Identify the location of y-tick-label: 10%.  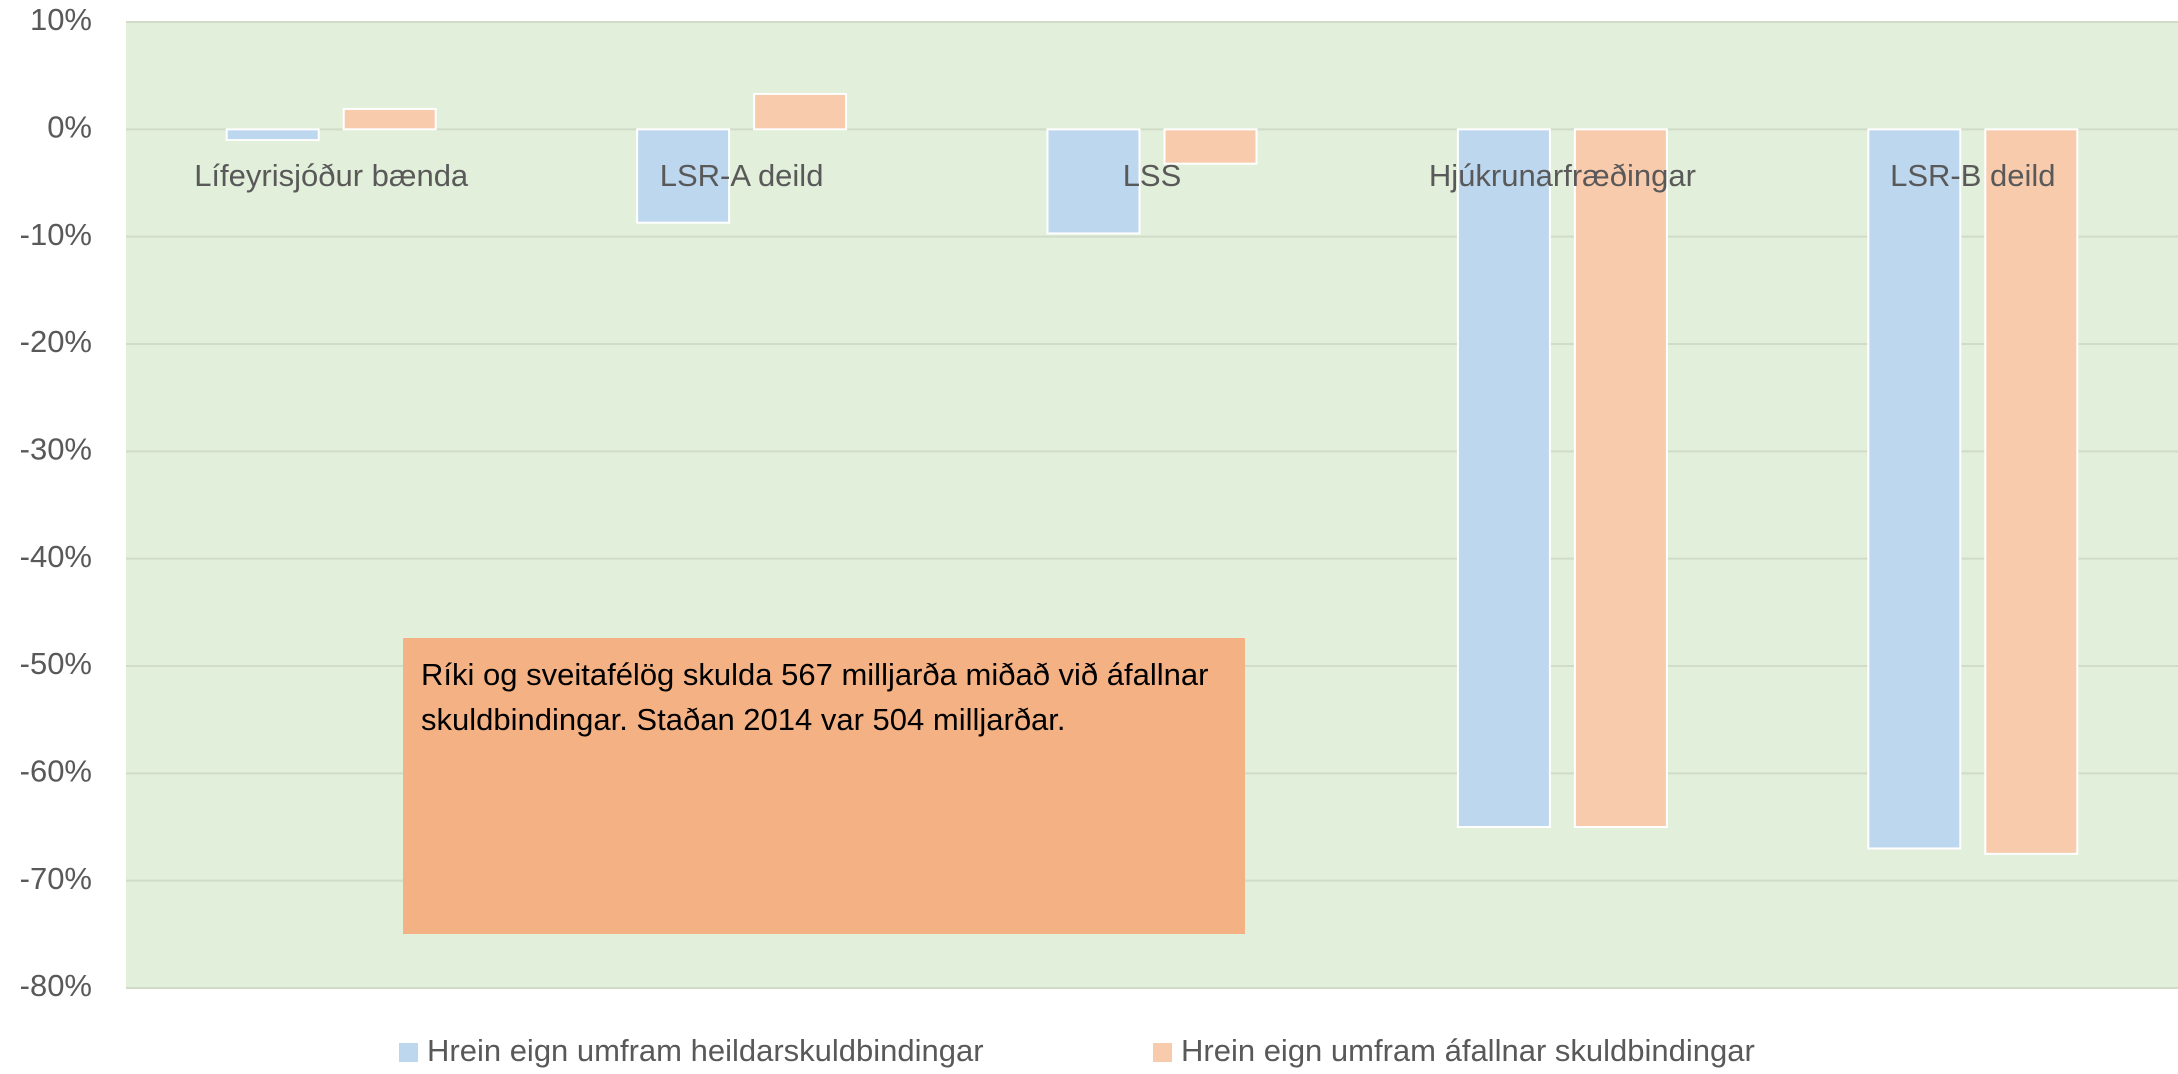
(61, 19).